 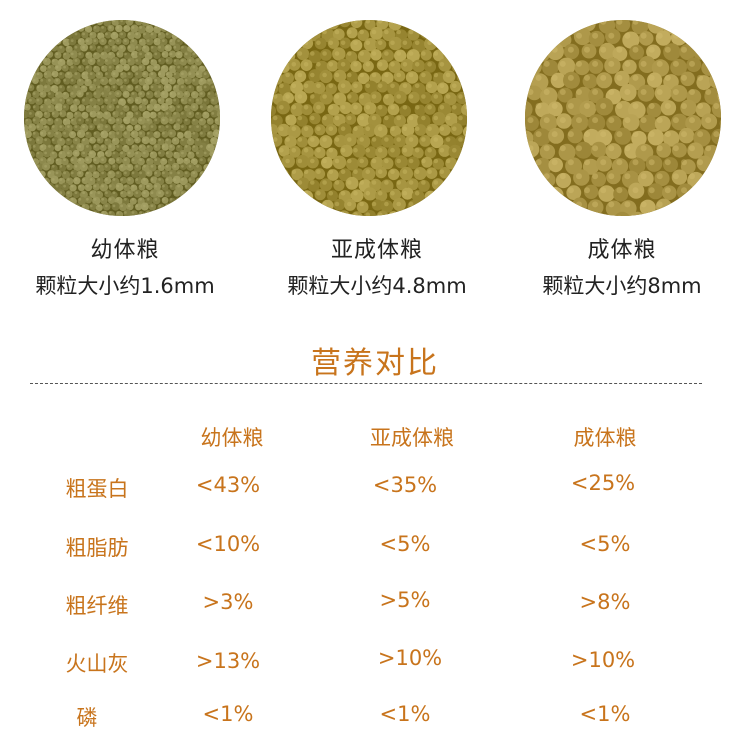 What do you see at coordinates (603, 483) in the screenshot?
I see `table-cell: <25%` at bounding box center [603, 483].